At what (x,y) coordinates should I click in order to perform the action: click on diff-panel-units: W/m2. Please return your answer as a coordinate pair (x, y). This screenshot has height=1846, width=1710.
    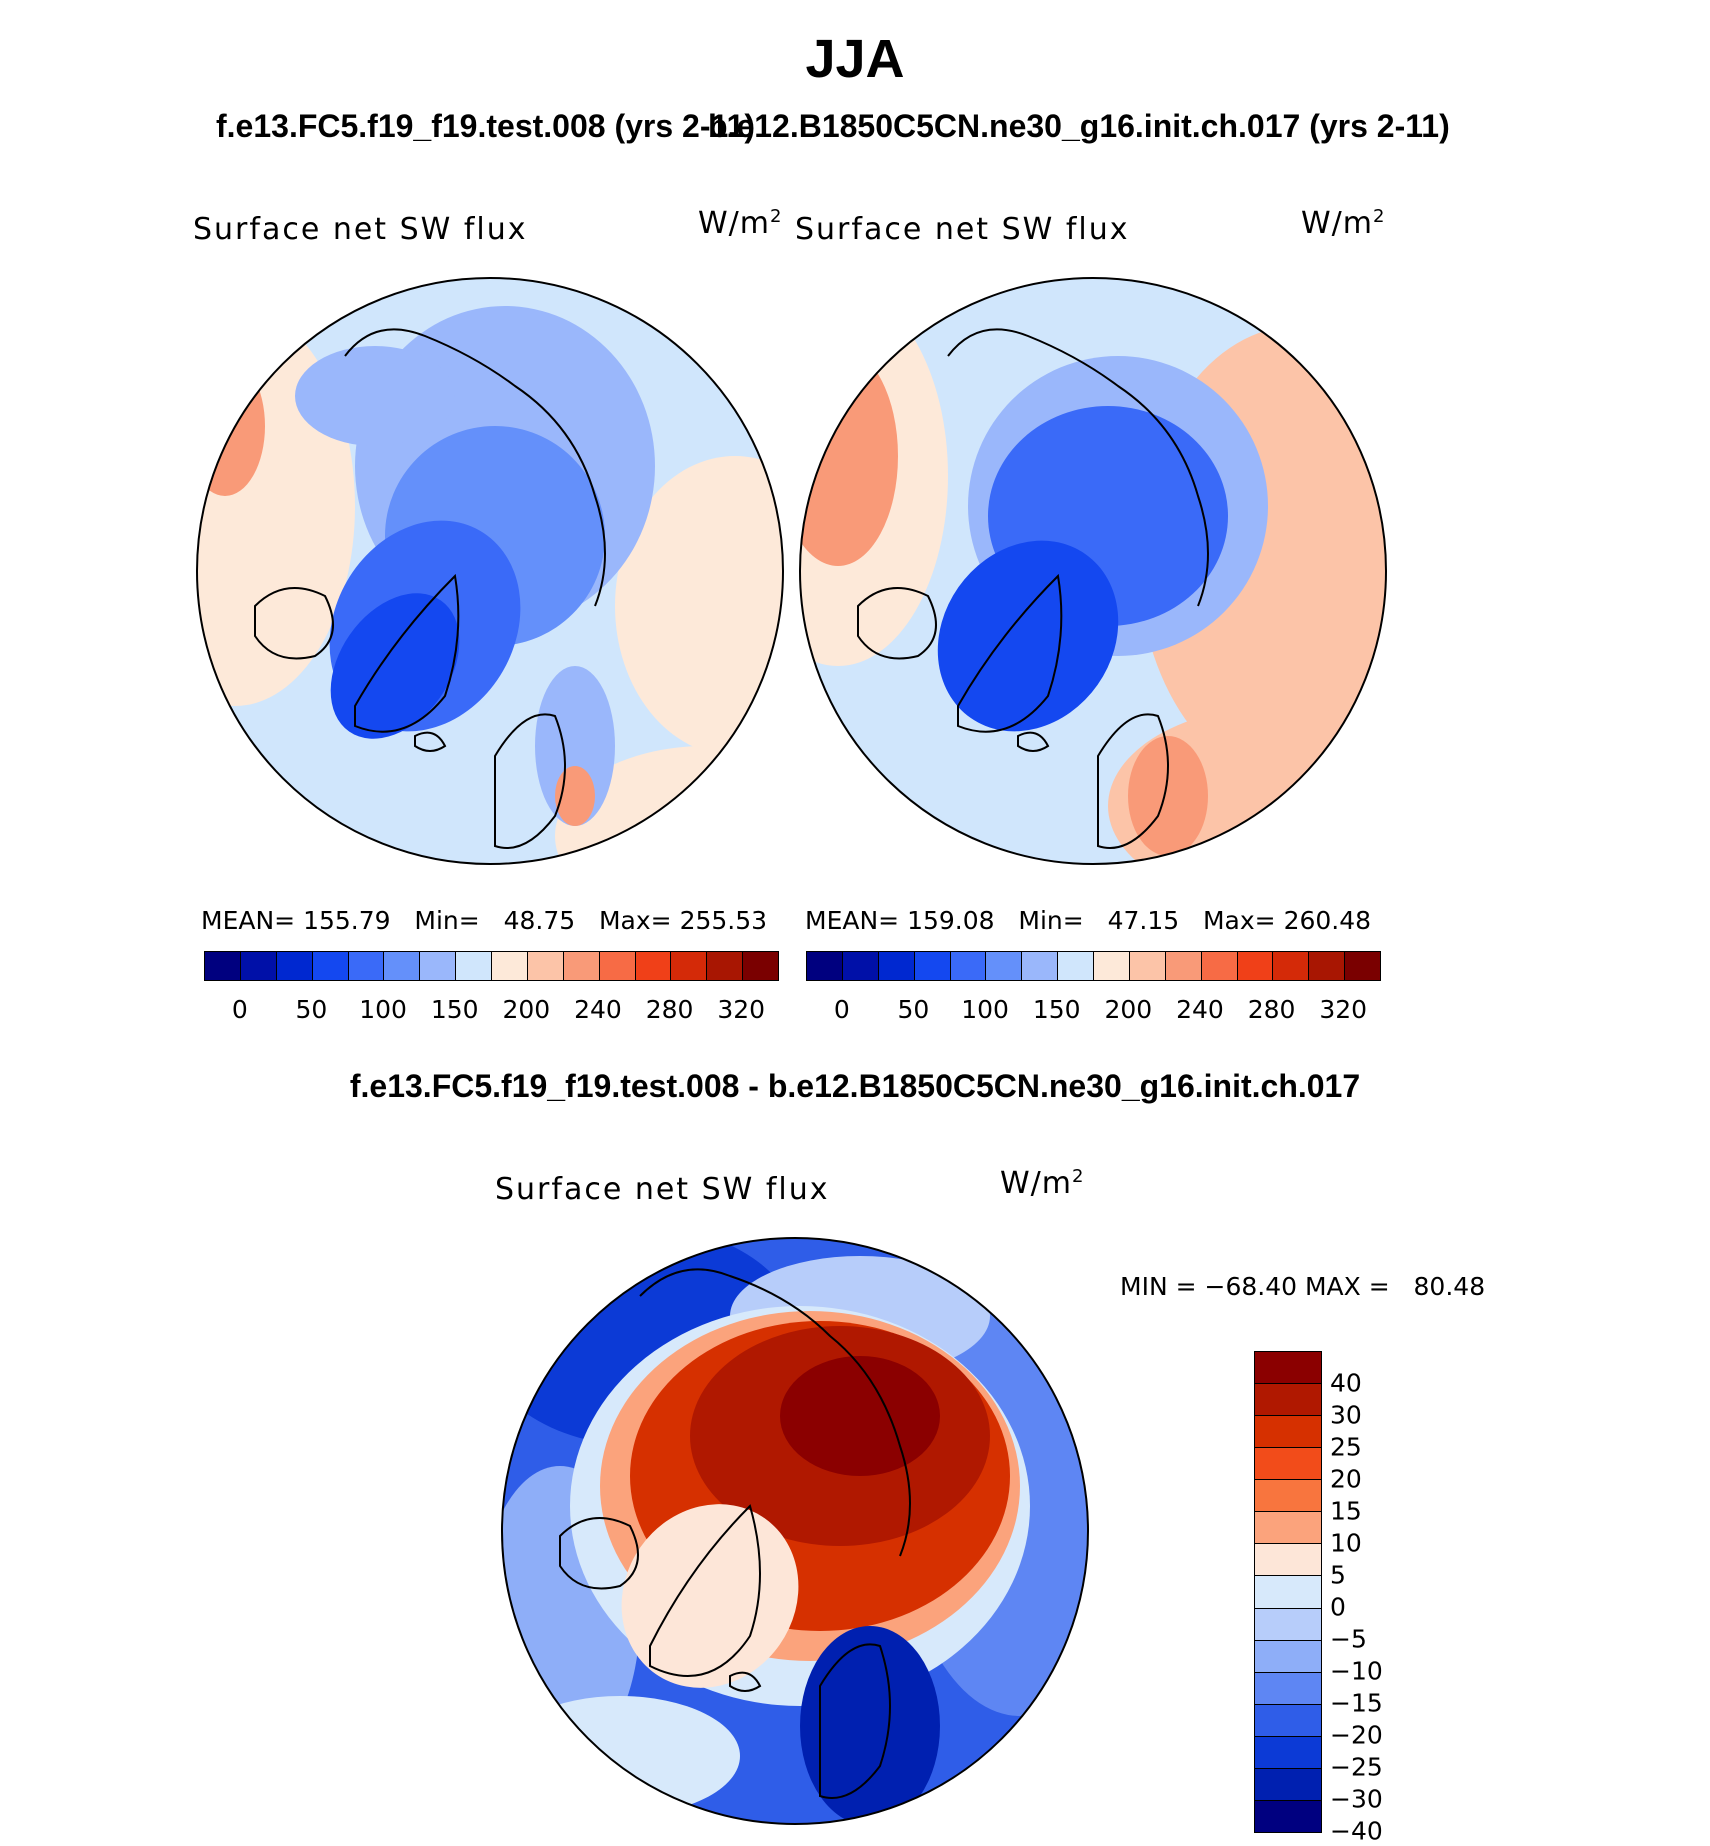
    Looking at the image, I should click on (1042, 1183).